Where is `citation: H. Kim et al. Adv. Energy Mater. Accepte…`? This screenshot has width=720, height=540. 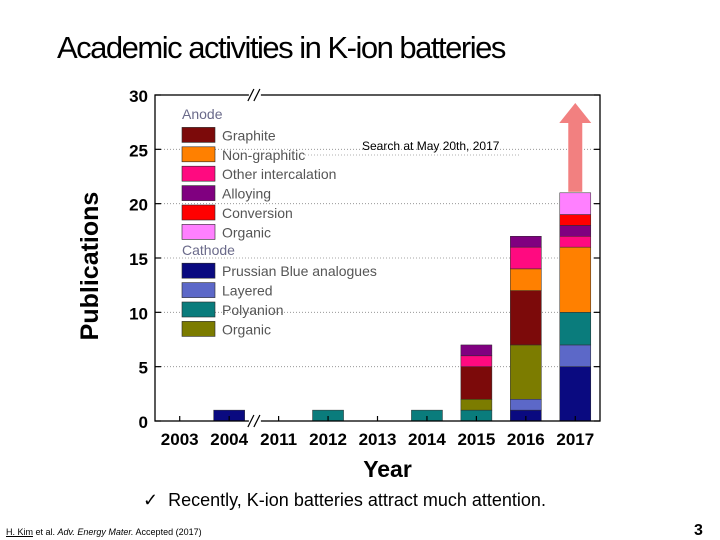 citation: H. Kim et al. Adv. Energy Mater. Accepte… is located at coordinates (104, 532).